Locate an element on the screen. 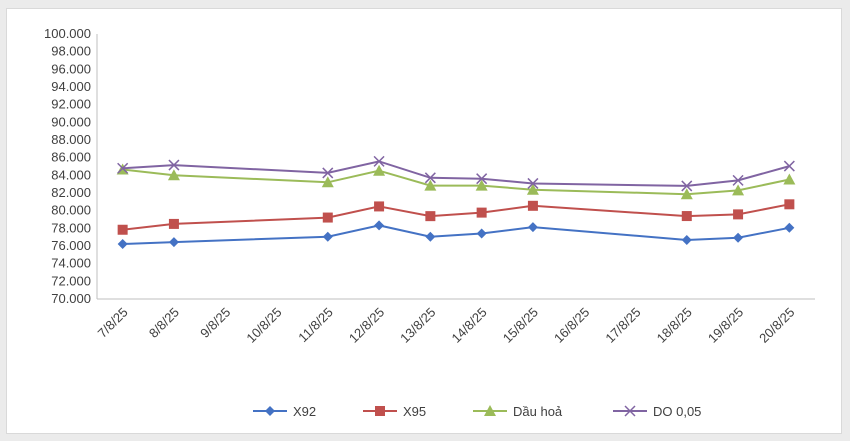  y-tick-label: 74.000 is located at coordinates (71, 263).